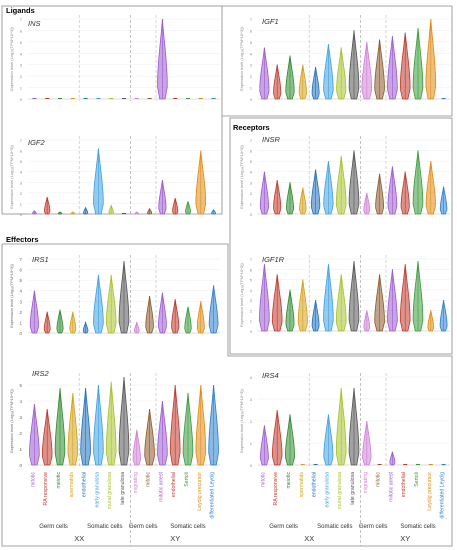 This screenshot has height=550, width=457. Describe the element at coordinates (34, 23) in the screenshot. I see `gene-label: INS` at that location.